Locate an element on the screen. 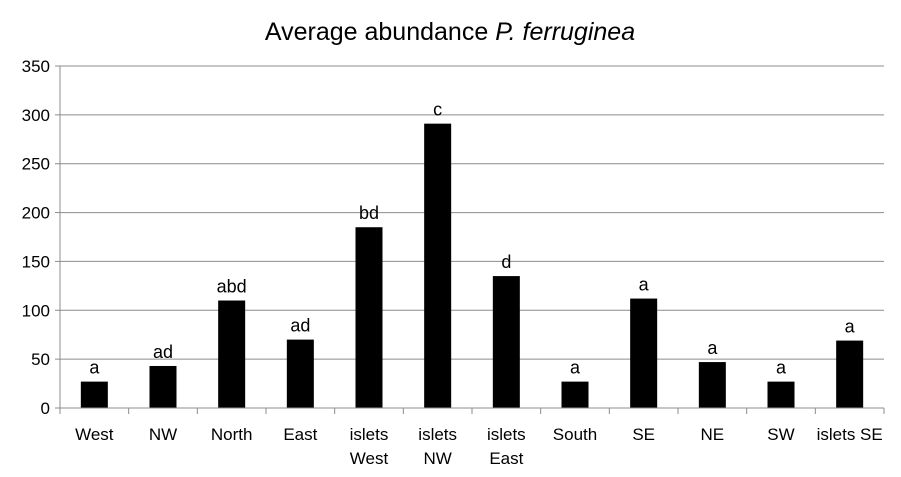 This screenshot has height=477, width=901. x-category-label: NW is located at coordinates (163, 434).